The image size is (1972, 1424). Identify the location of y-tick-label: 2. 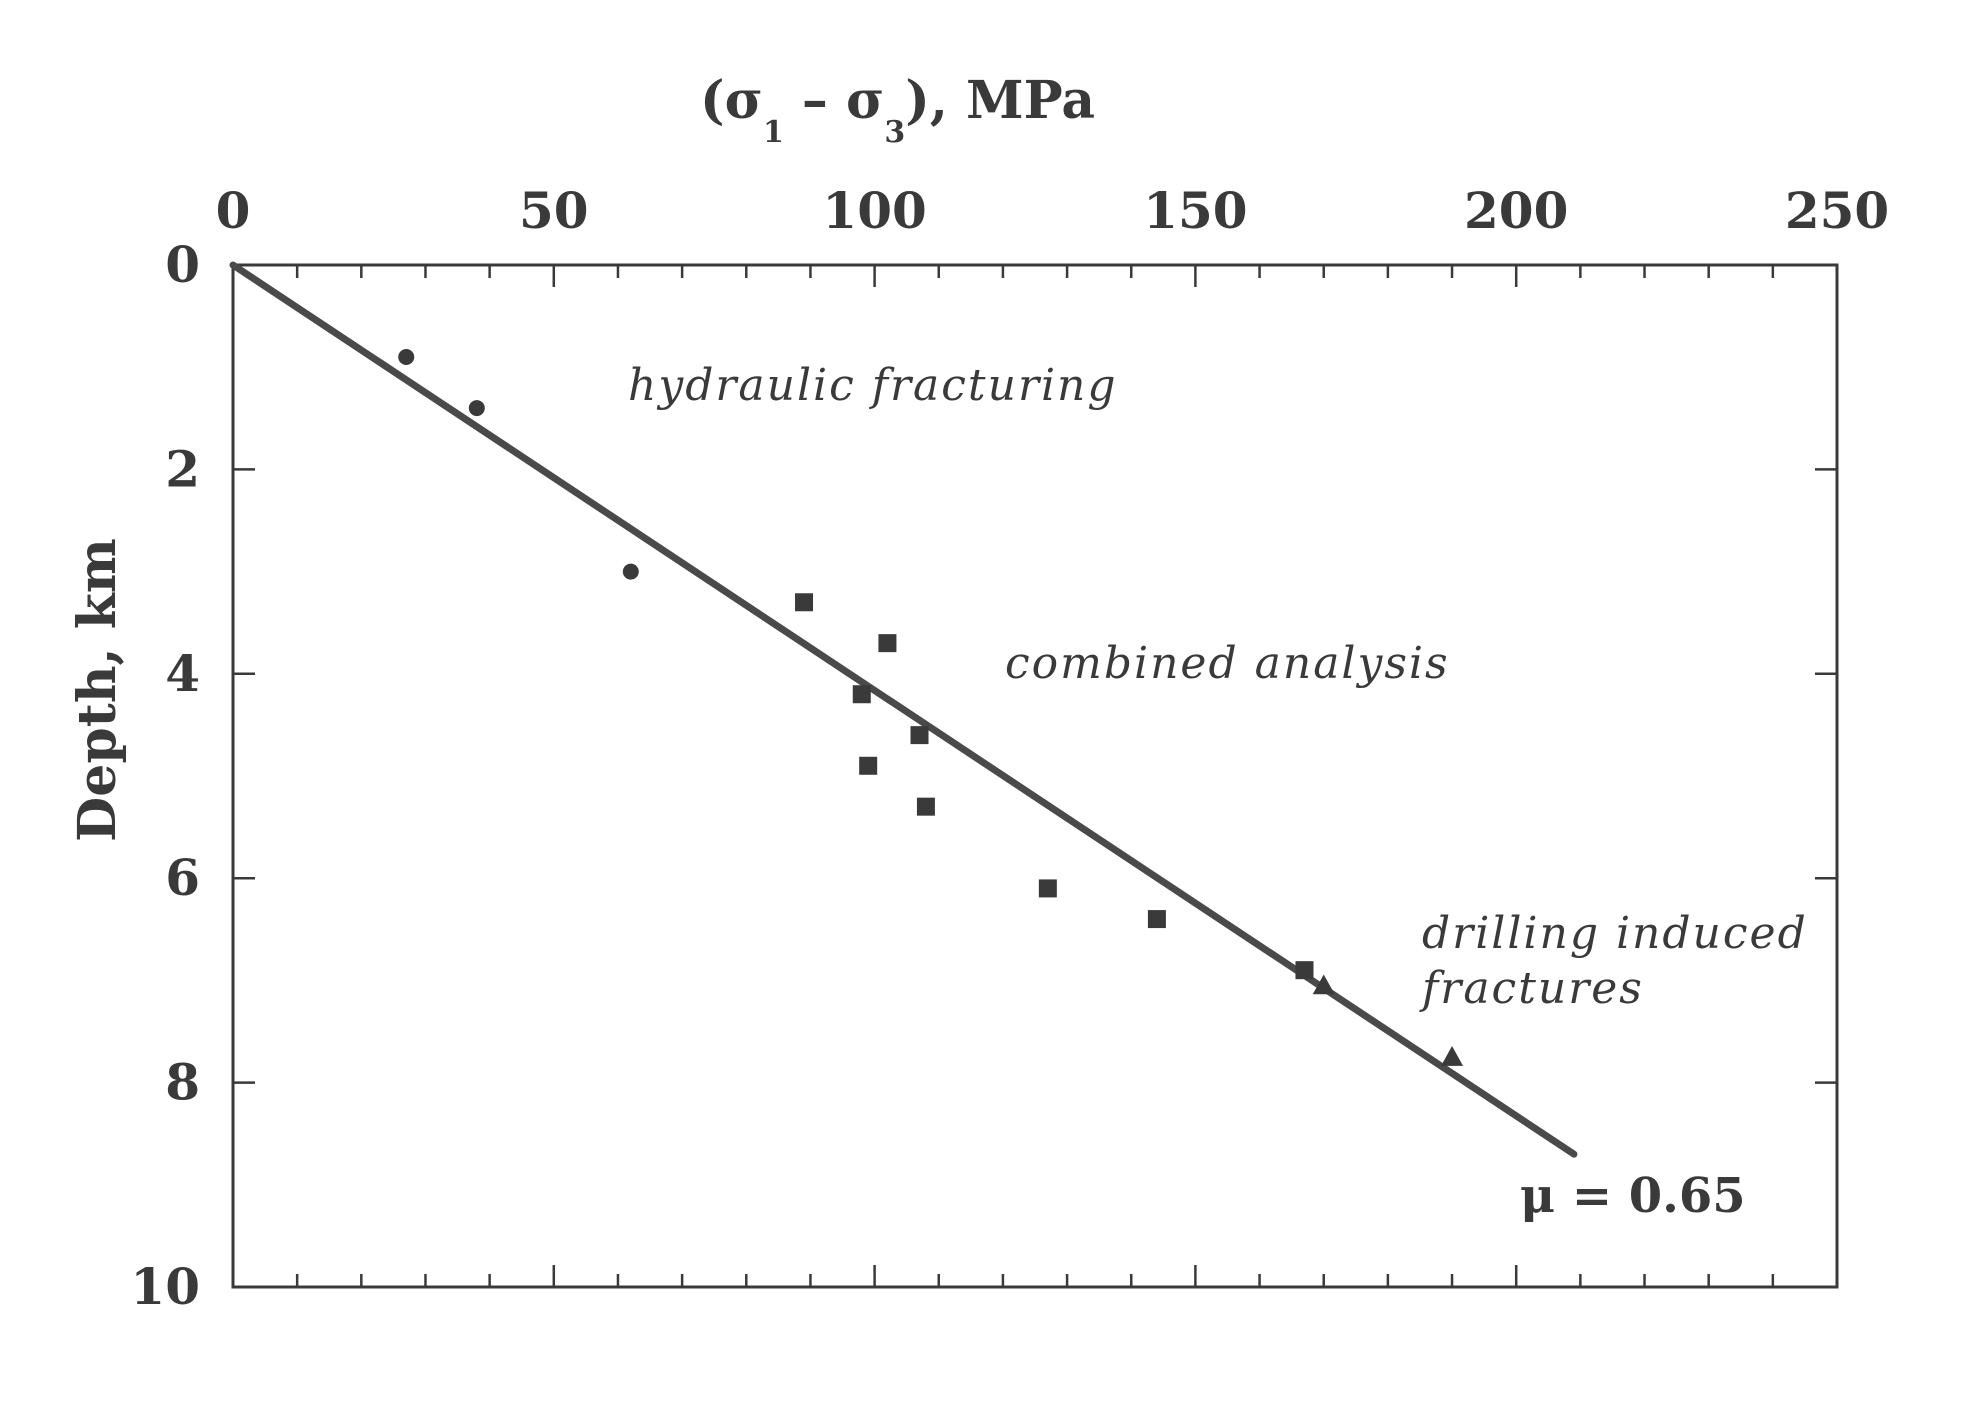
(182, 468).